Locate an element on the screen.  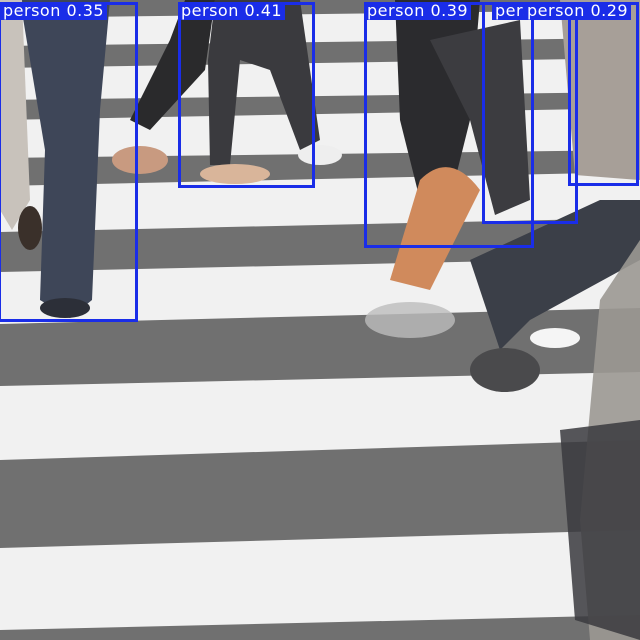
detection-label-1: person 0.35 is located at coordinates (54, 11).